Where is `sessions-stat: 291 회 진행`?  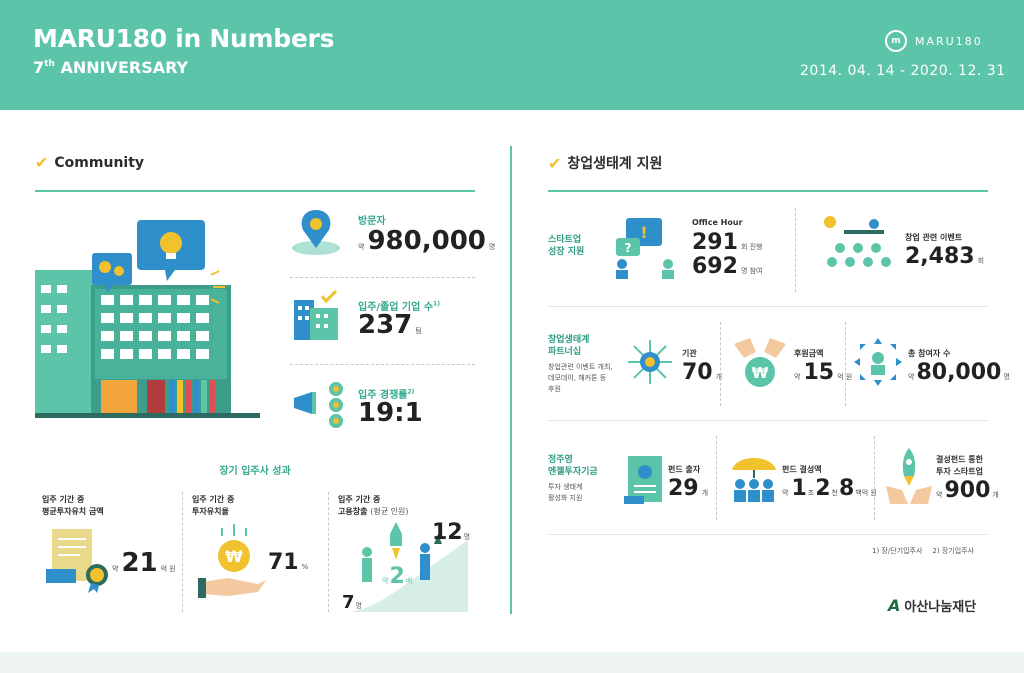
sessions-stat: 291 회 진행 is located at coordinates (727, 242).